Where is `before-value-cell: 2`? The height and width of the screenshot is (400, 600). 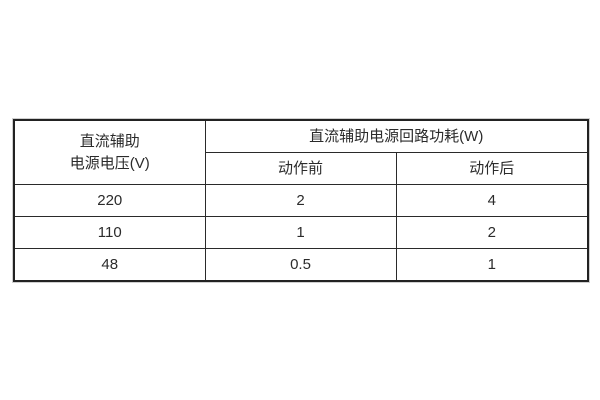
before-value-cell: 2 is located at coordinates (300, 200).